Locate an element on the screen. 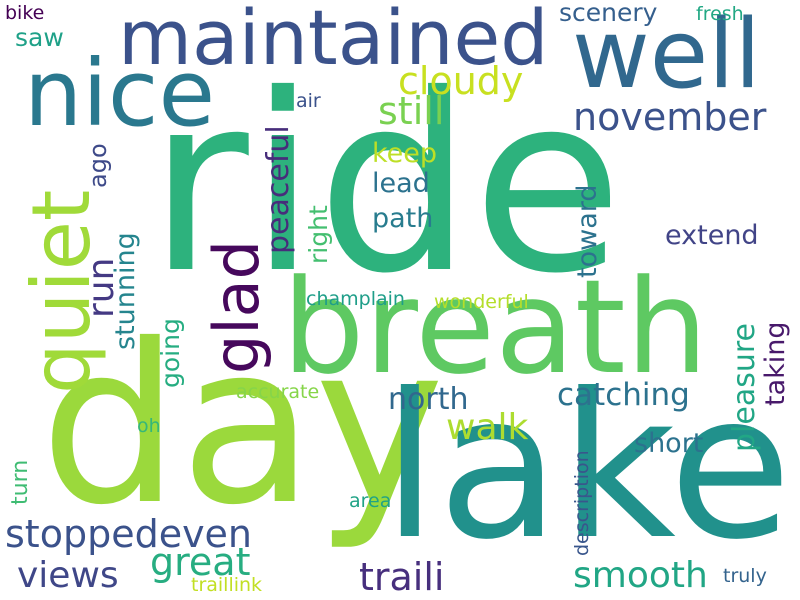 The width and height of the screenshot is (800, 600). word-stoppedeven: stoppedeven is located at coordinates (129, 534).